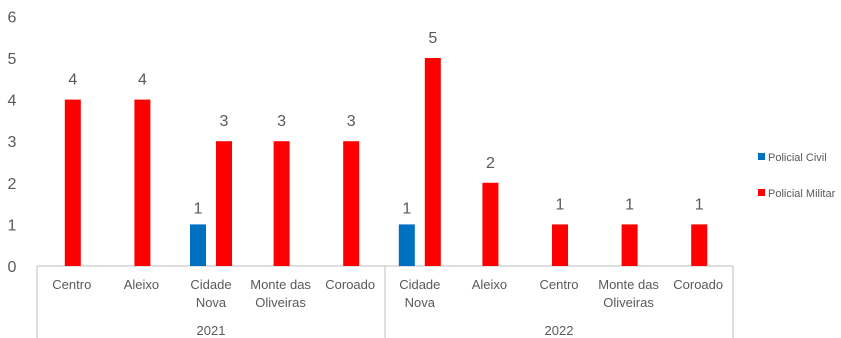 This screenshot has height=338, width=841. What do you see at coordinates (12, 267) in the screenshot?
I see `y-tick-label: 0` at bounding box center [12, 267].